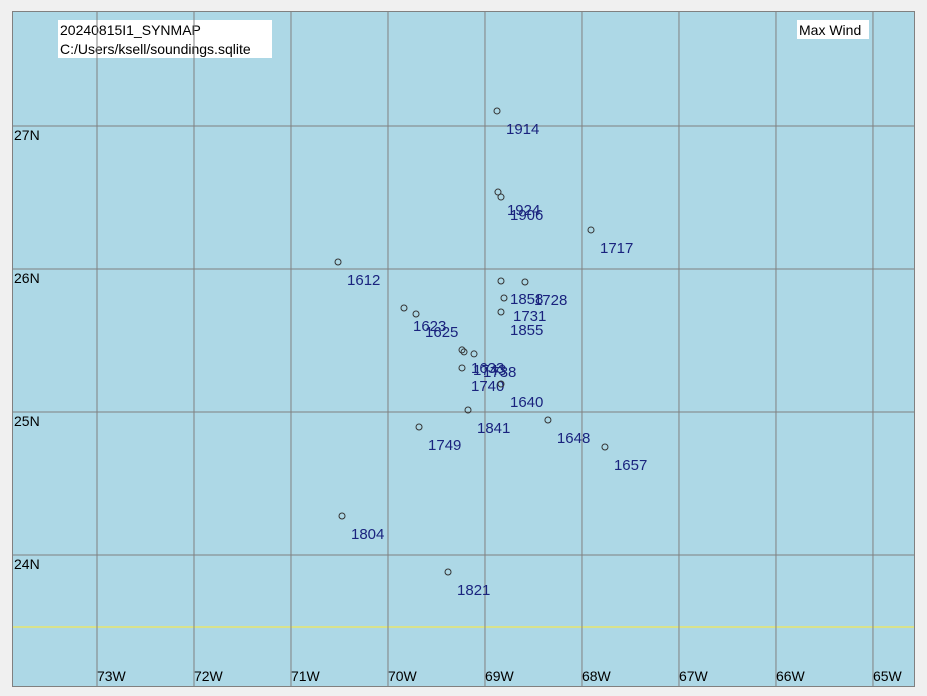 The height and width of the screenshot is (696, 927). What do you see at coordinates (573, 438) in the screenshot?
I see `point-label: 1648` at bounding box center [573, 438].